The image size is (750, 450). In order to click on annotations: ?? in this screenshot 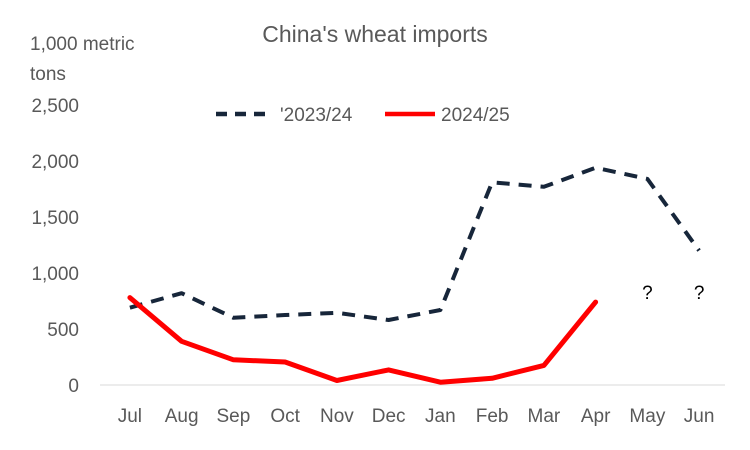, I will do `click(673, 293)`.